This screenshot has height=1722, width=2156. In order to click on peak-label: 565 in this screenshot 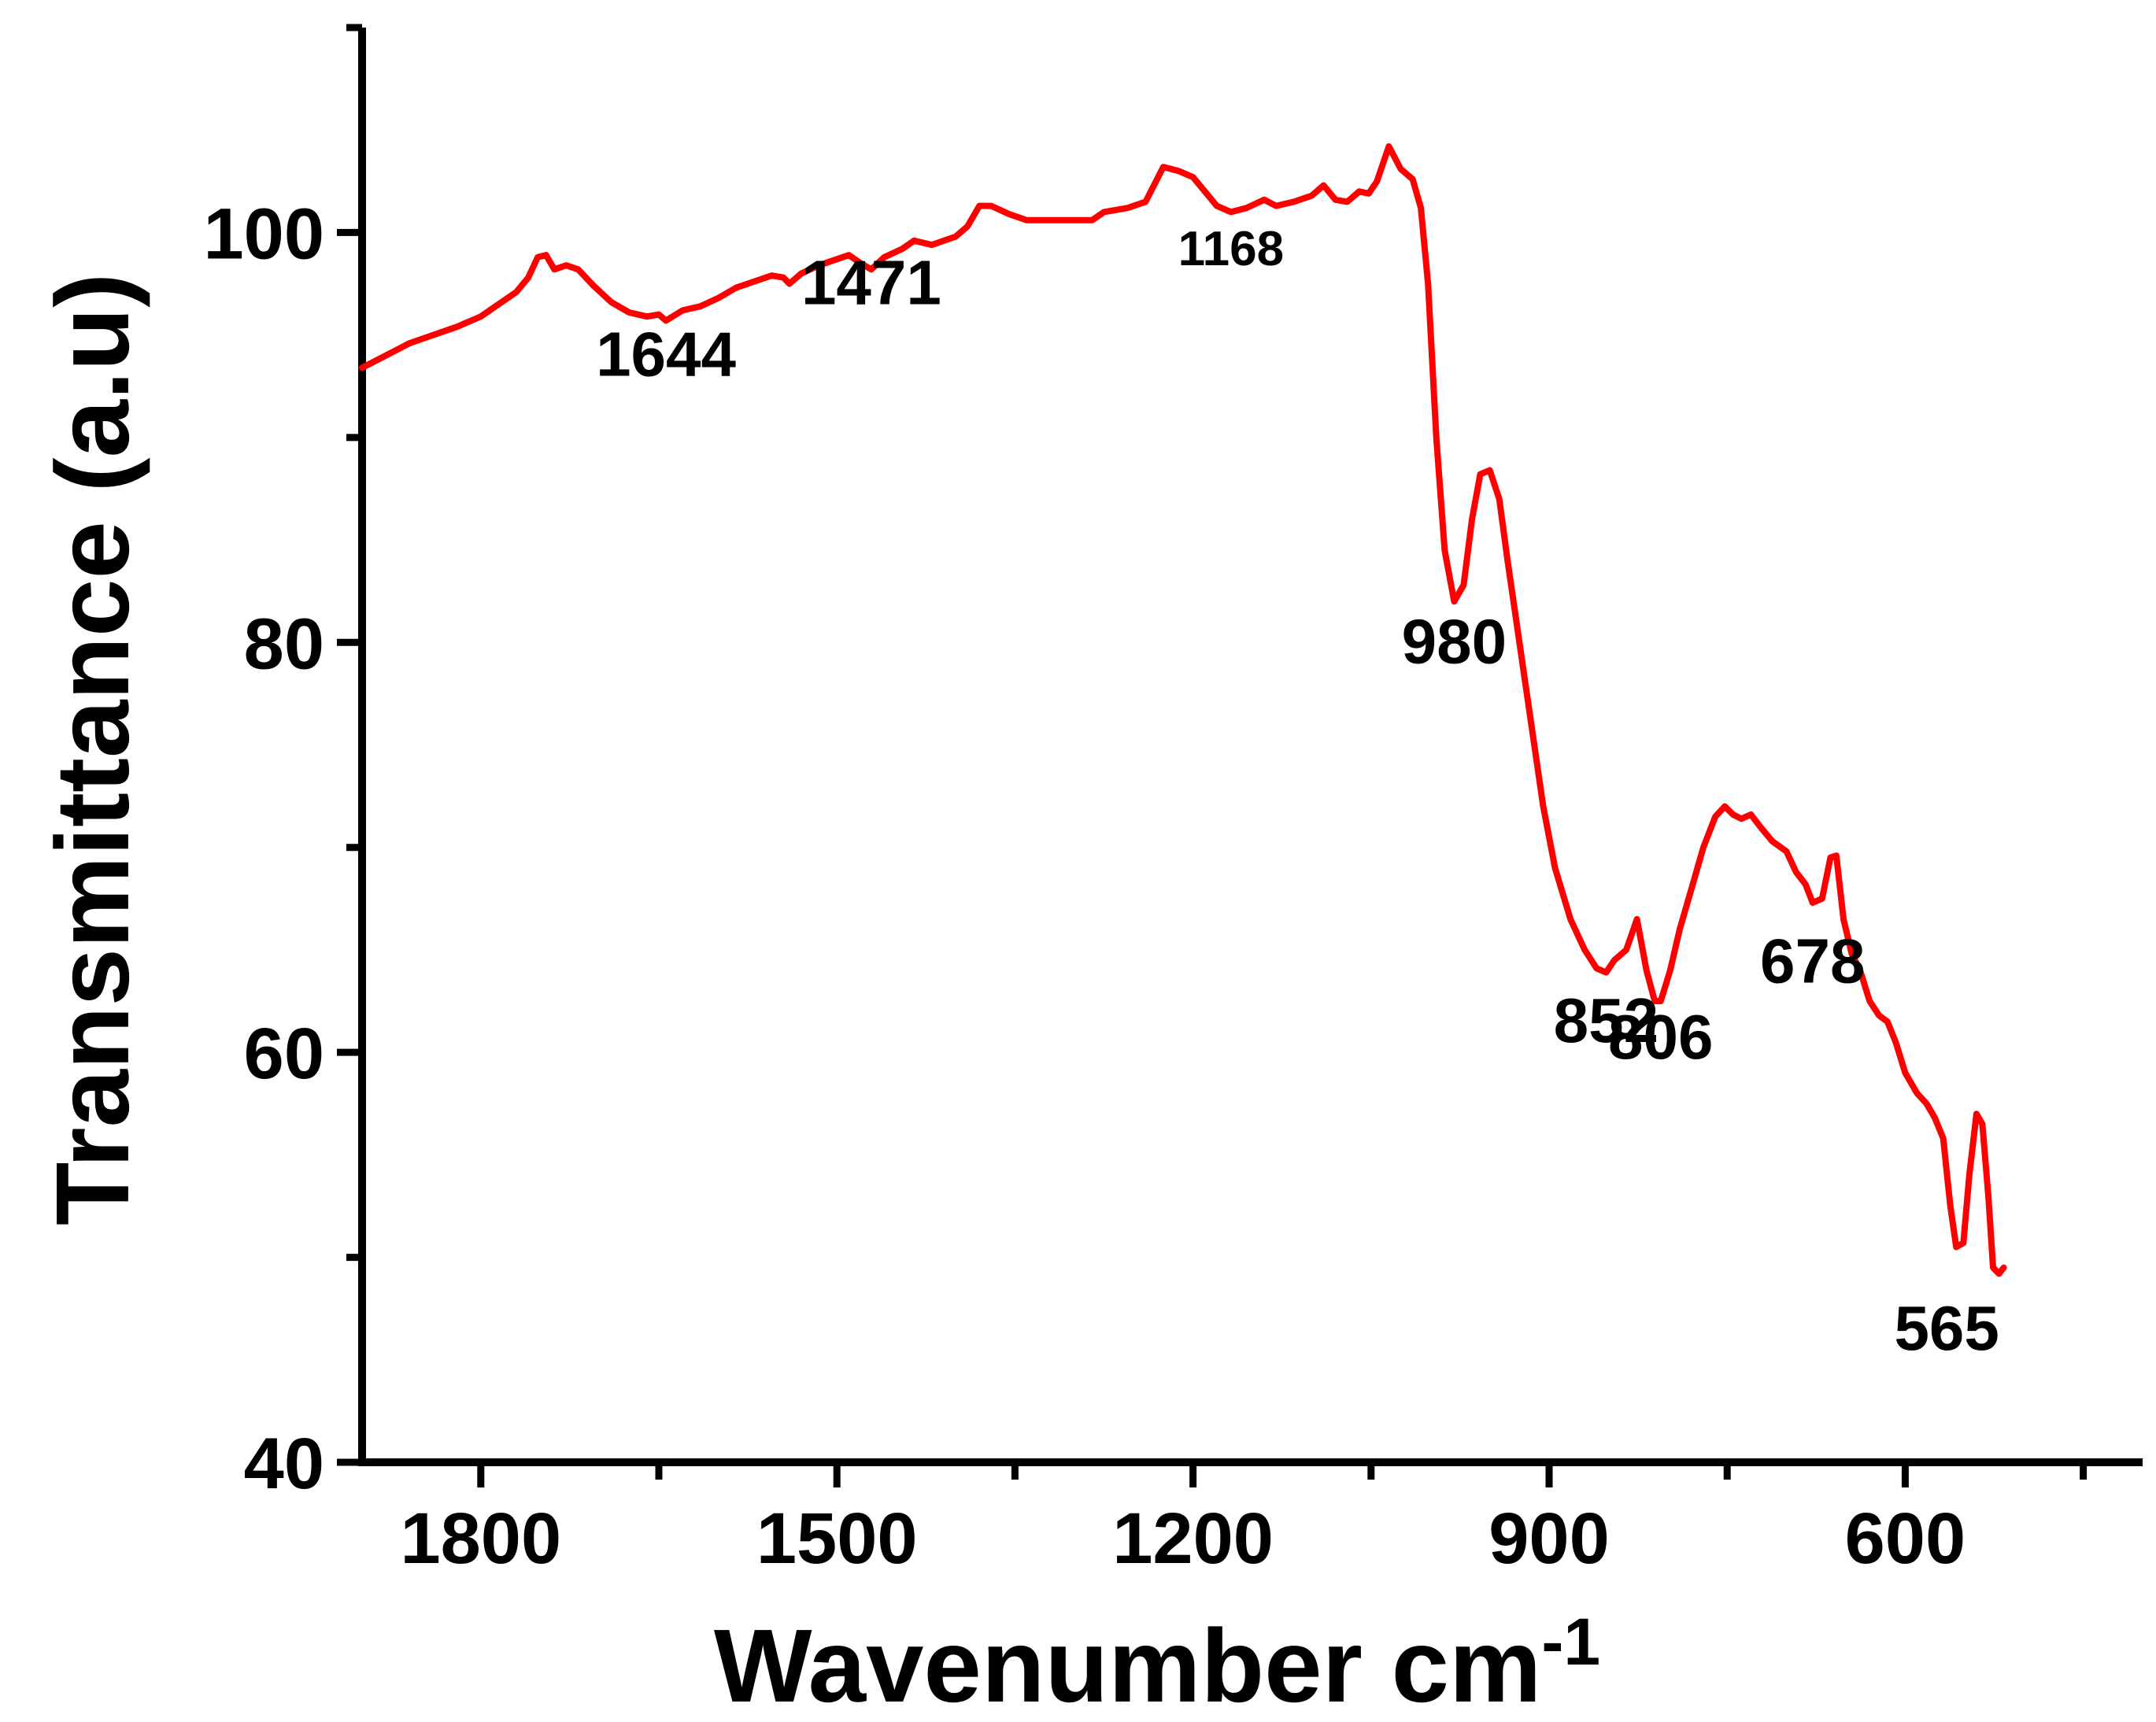, I will do `click(1947, 1328)`.